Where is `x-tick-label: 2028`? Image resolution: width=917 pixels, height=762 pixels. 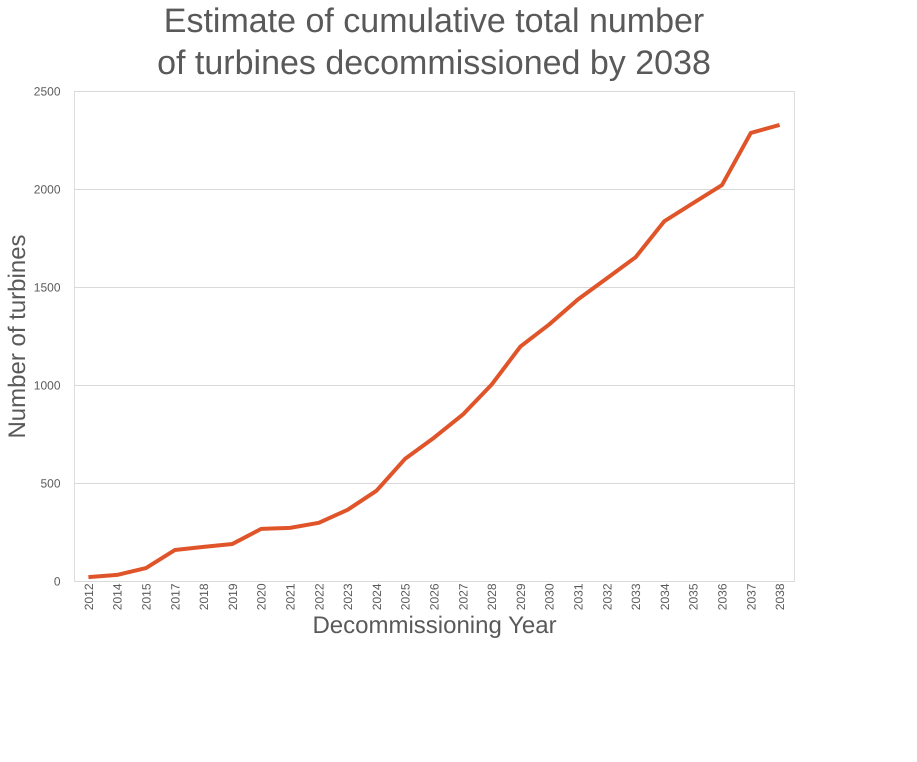
x-tick-label: 2028 is located at coordinates (492, 596).